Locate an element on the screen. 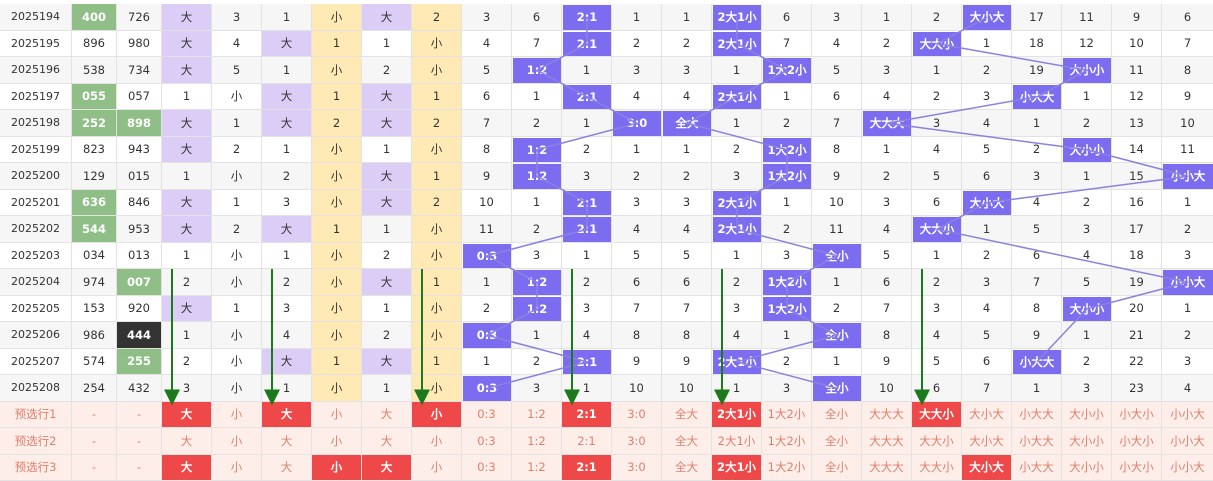 Image resolution: width=1213 pixels, height=481 pixels. trend-cell: 20 is located at coordinates (1137, 309).